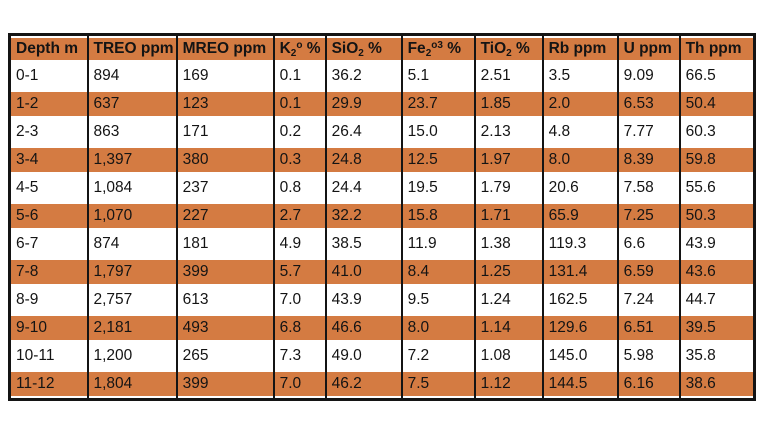 The height and width of the screenshot is (432, 768). I want to click on value-cell: 237, so click(225, 188).